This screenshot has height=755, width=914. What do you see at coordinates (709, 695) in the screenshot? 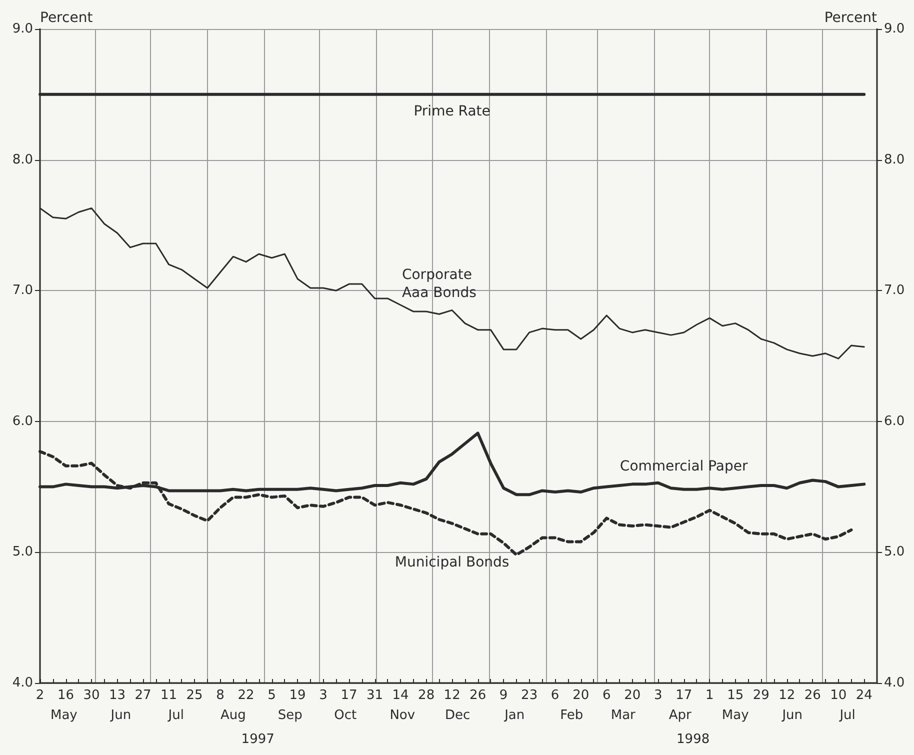
I see `x-tick-label: 1` at bounding box center [709, 695].